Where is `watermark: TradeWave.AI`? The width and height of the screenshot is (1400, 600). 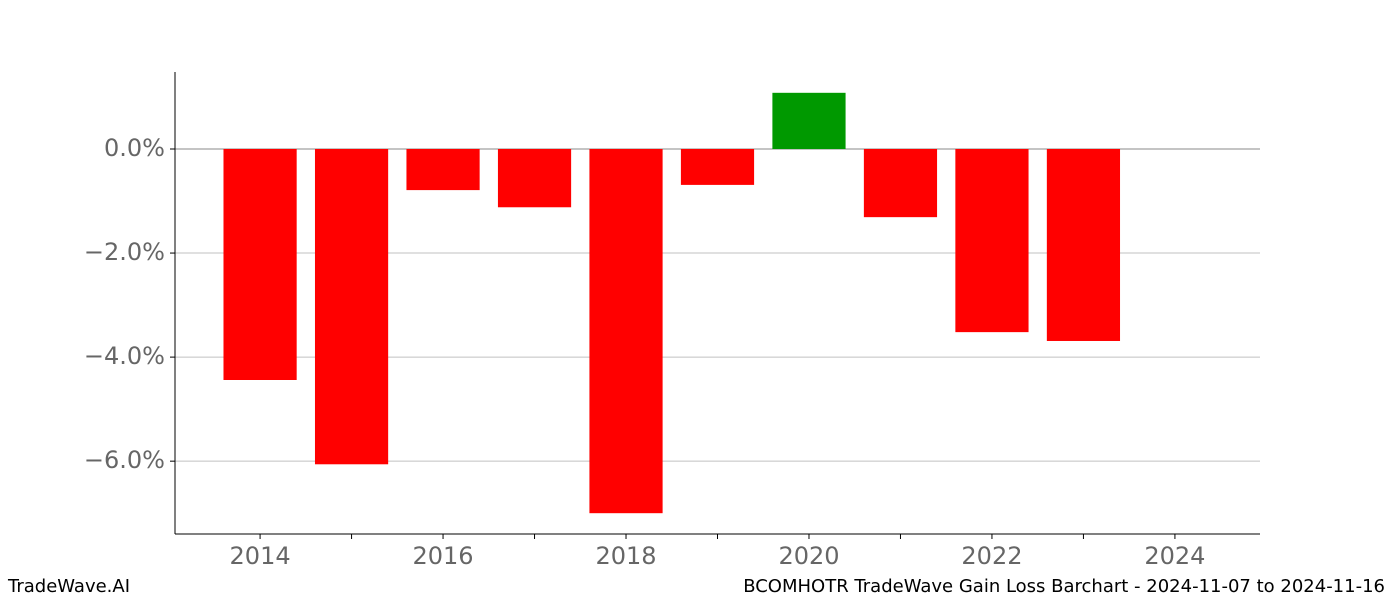 watermark: TradeWave.AI is located at coordinates (68, 586).